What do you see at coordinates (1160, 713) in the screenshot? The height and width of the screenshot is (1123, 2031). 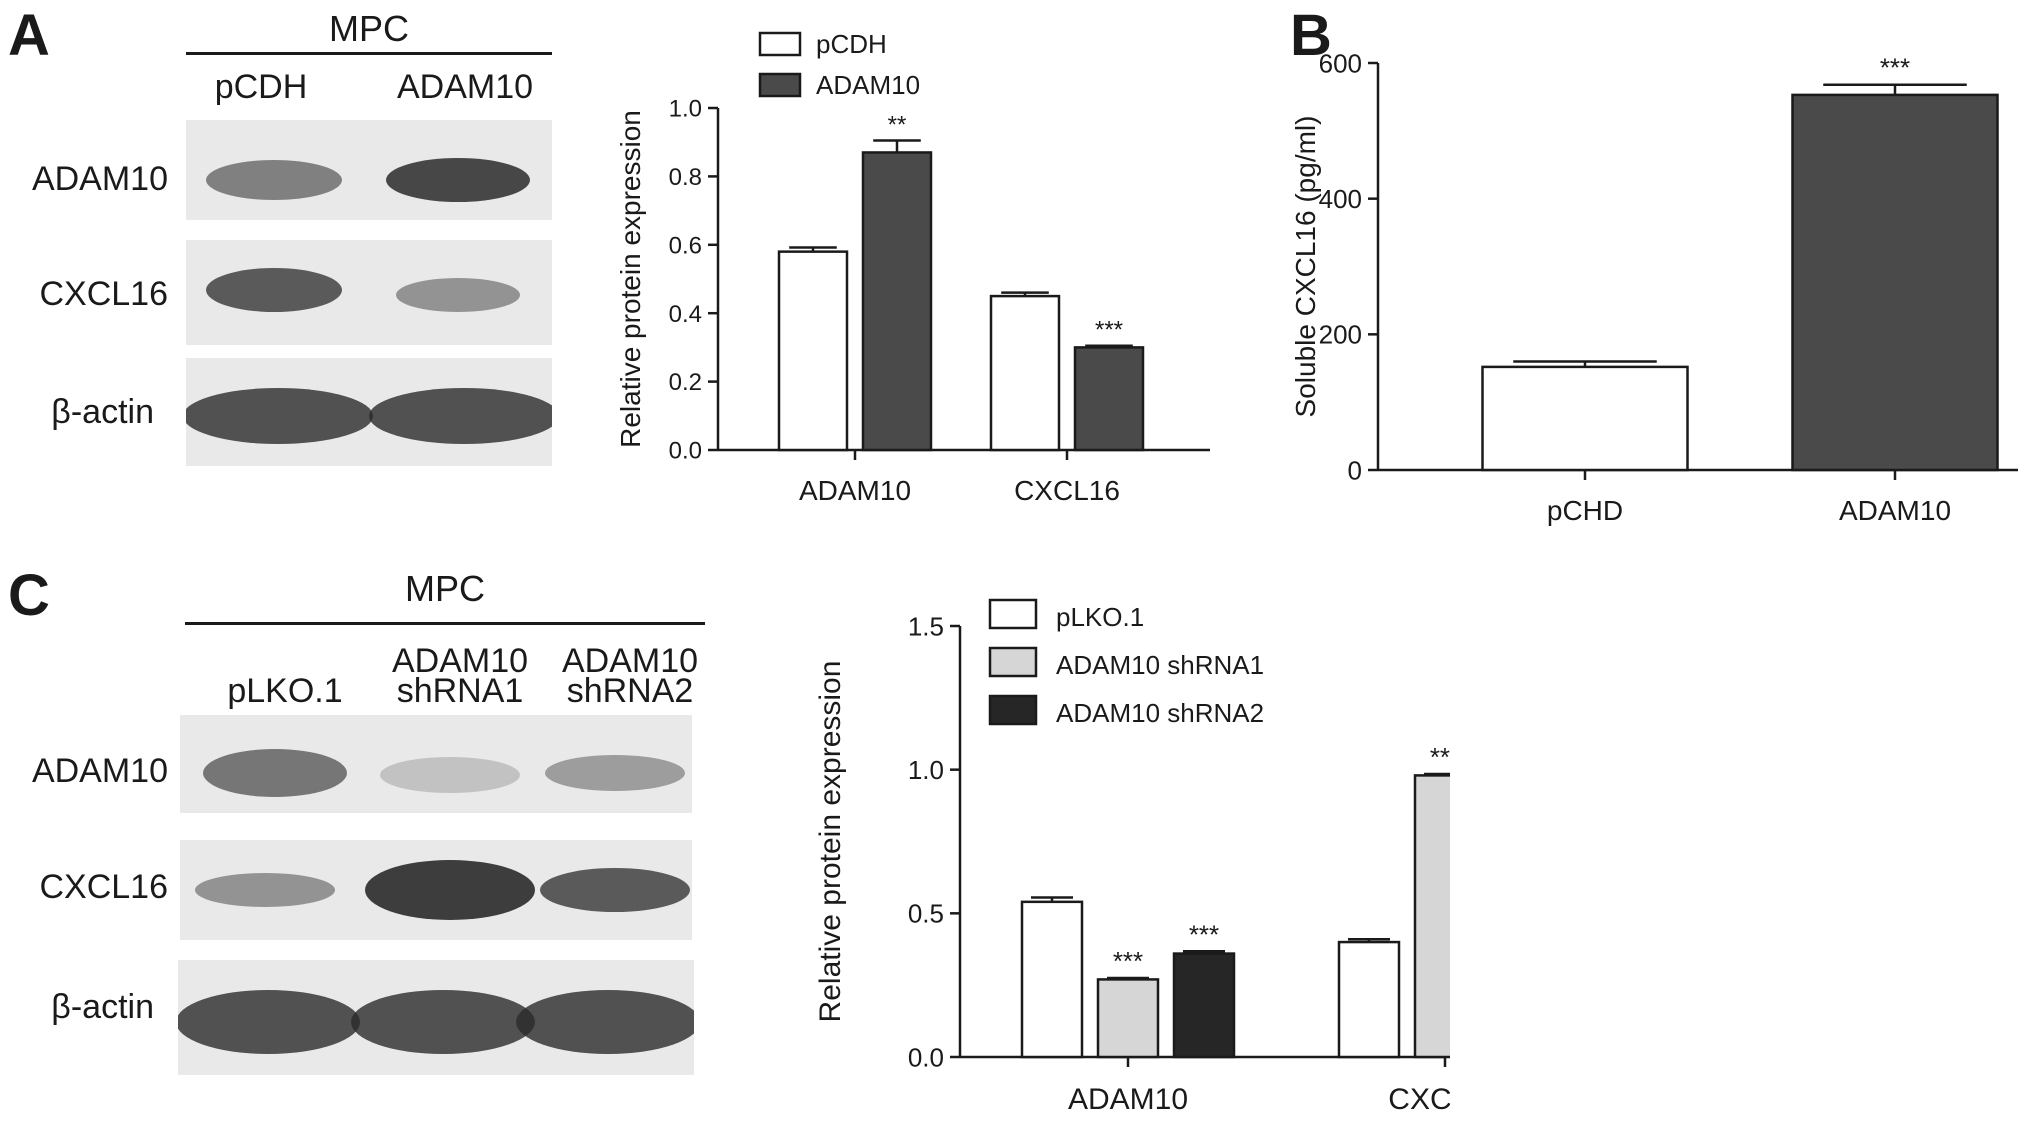 I see `legend-label: ADAM10 shRNA2` at bounding box center [1160, 713].